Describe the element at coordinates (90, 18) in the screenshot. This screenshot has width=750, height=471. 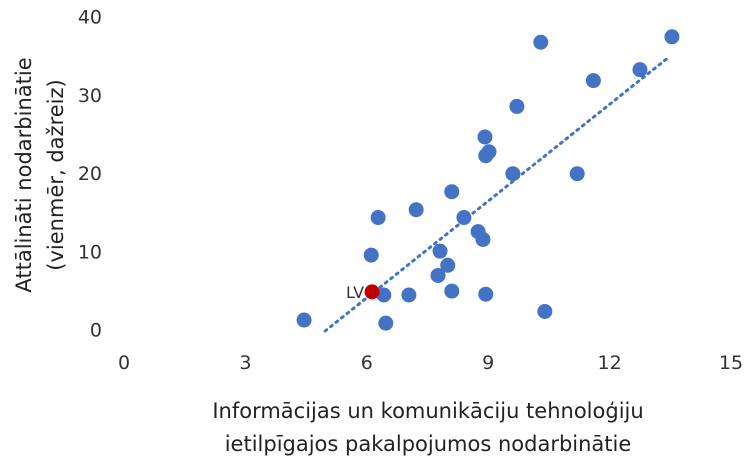
I see `y-tick-label: 40` at that location.